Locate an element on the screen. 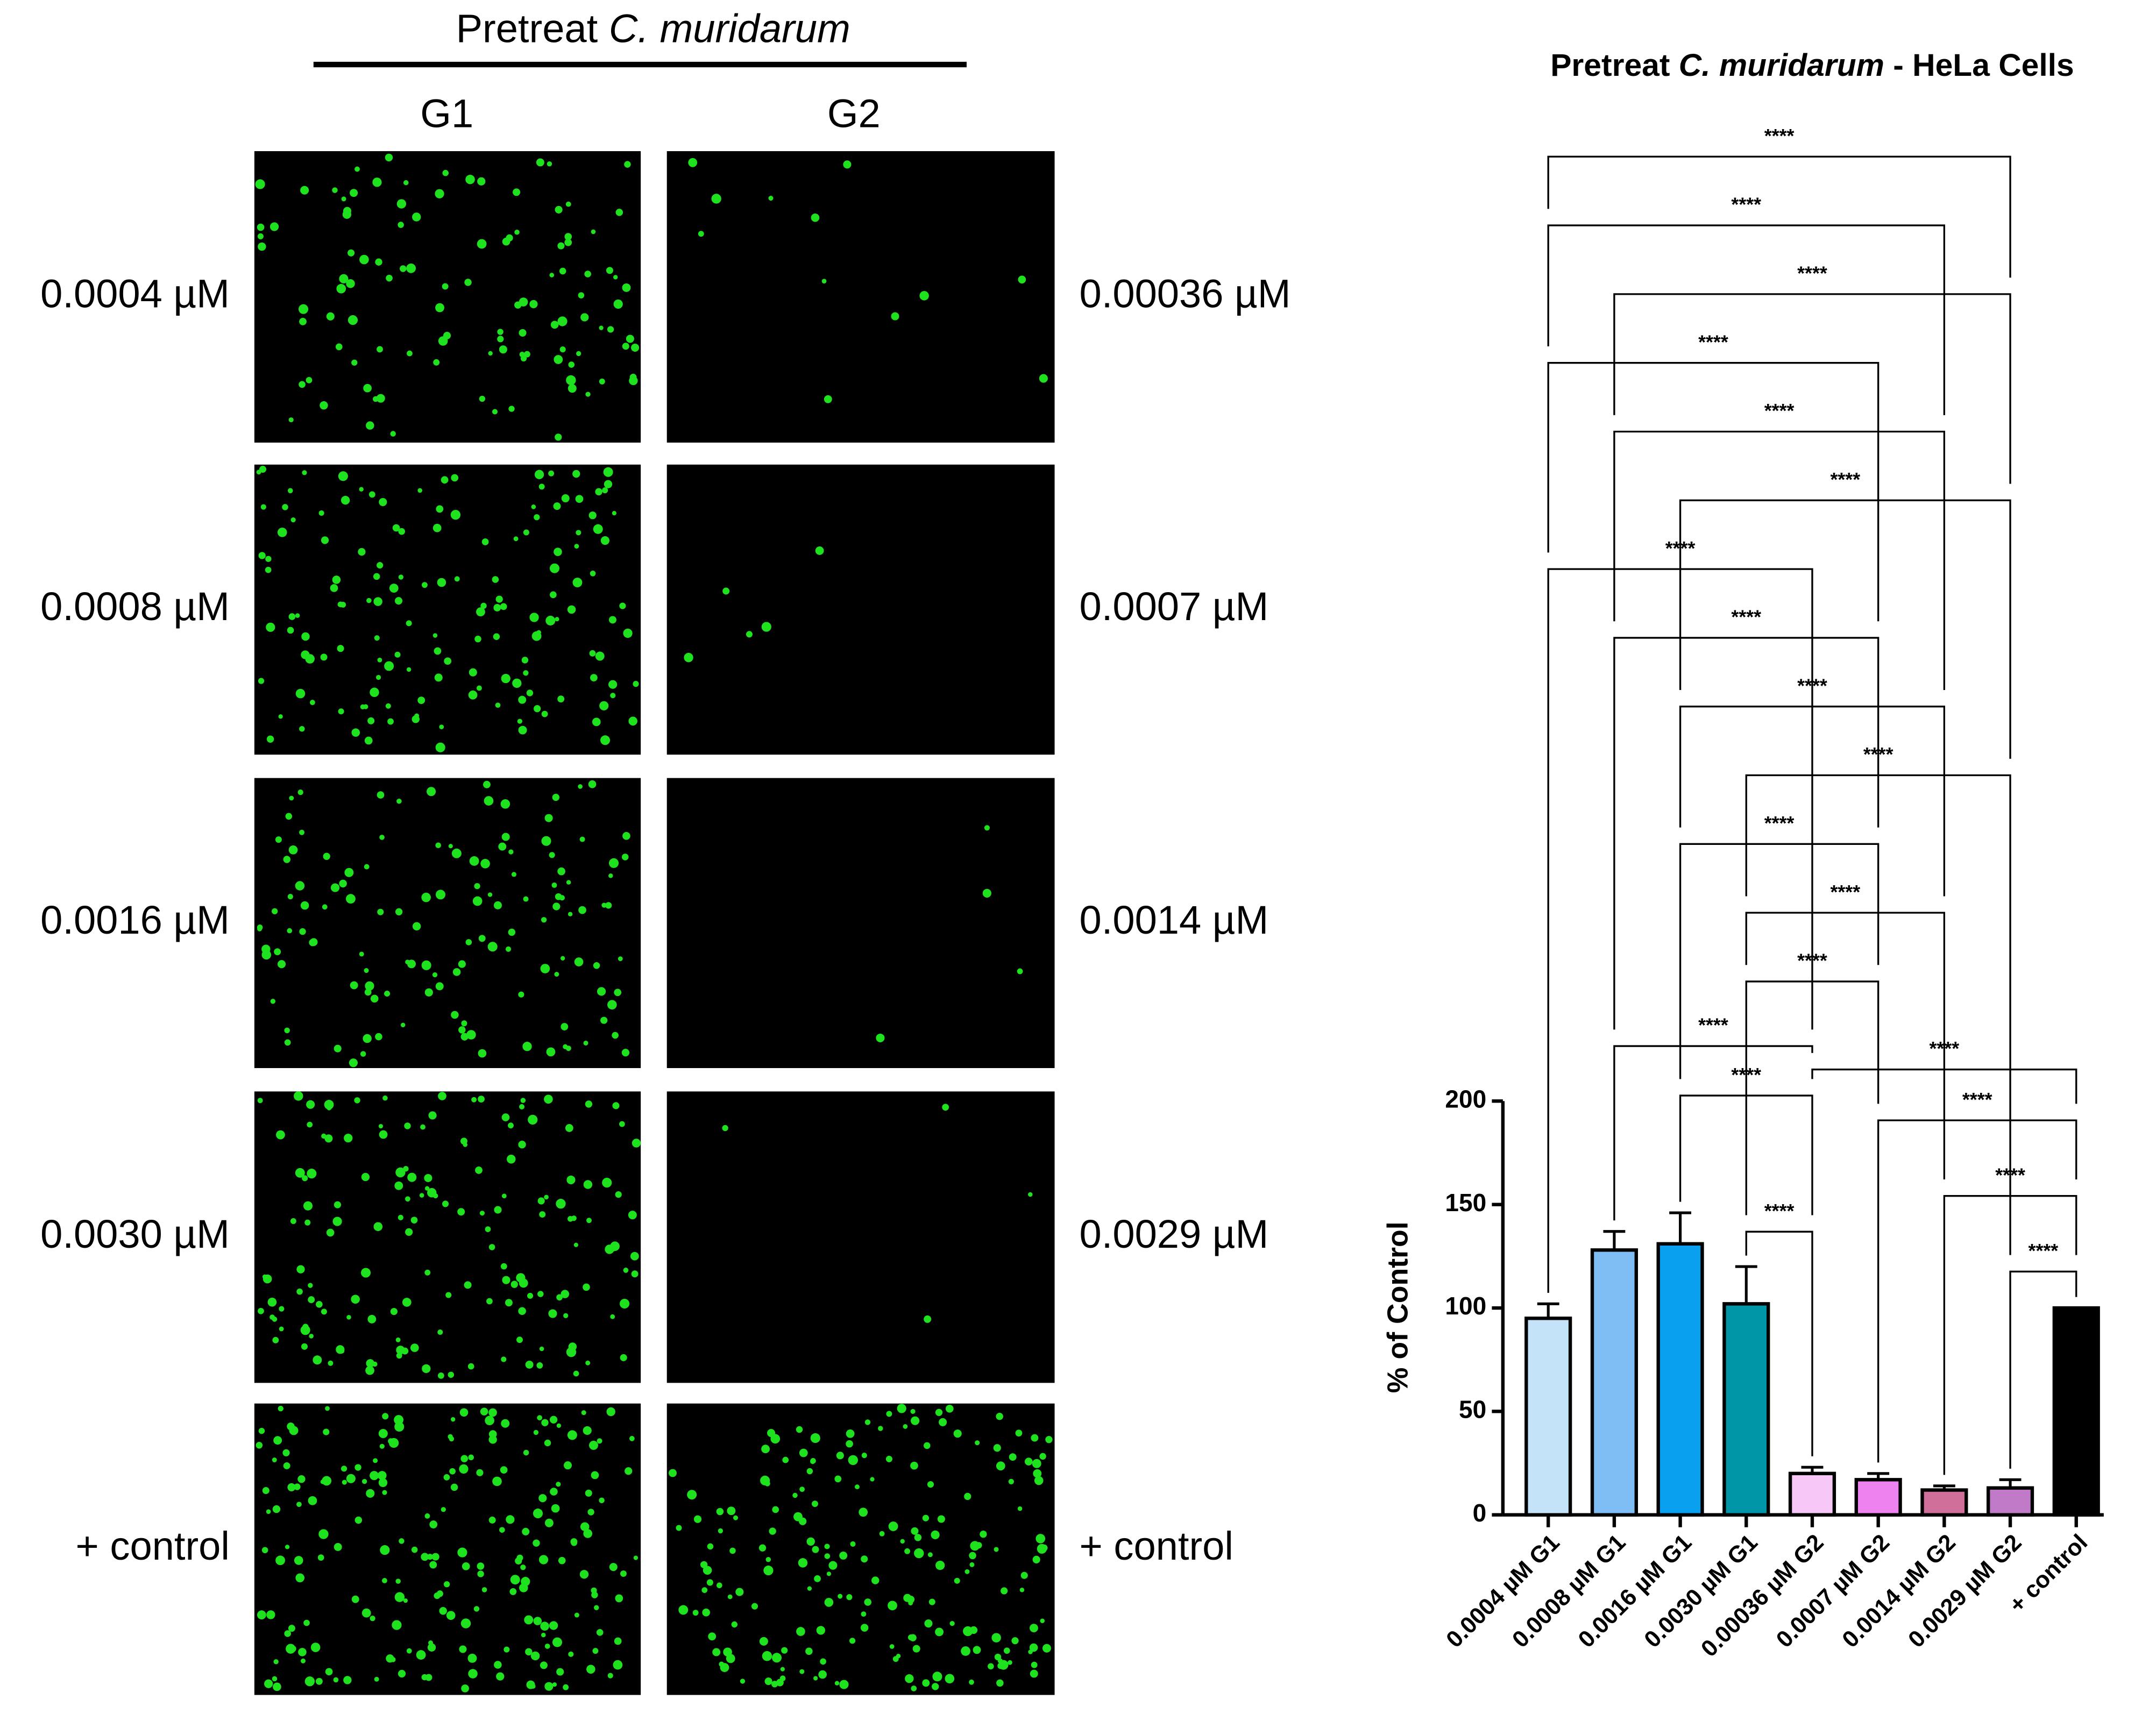 Image resolution: width=2156 pixels, height=1721 pixels. row-label: 0.0029 µM is located at coordinates (1174, 1234).